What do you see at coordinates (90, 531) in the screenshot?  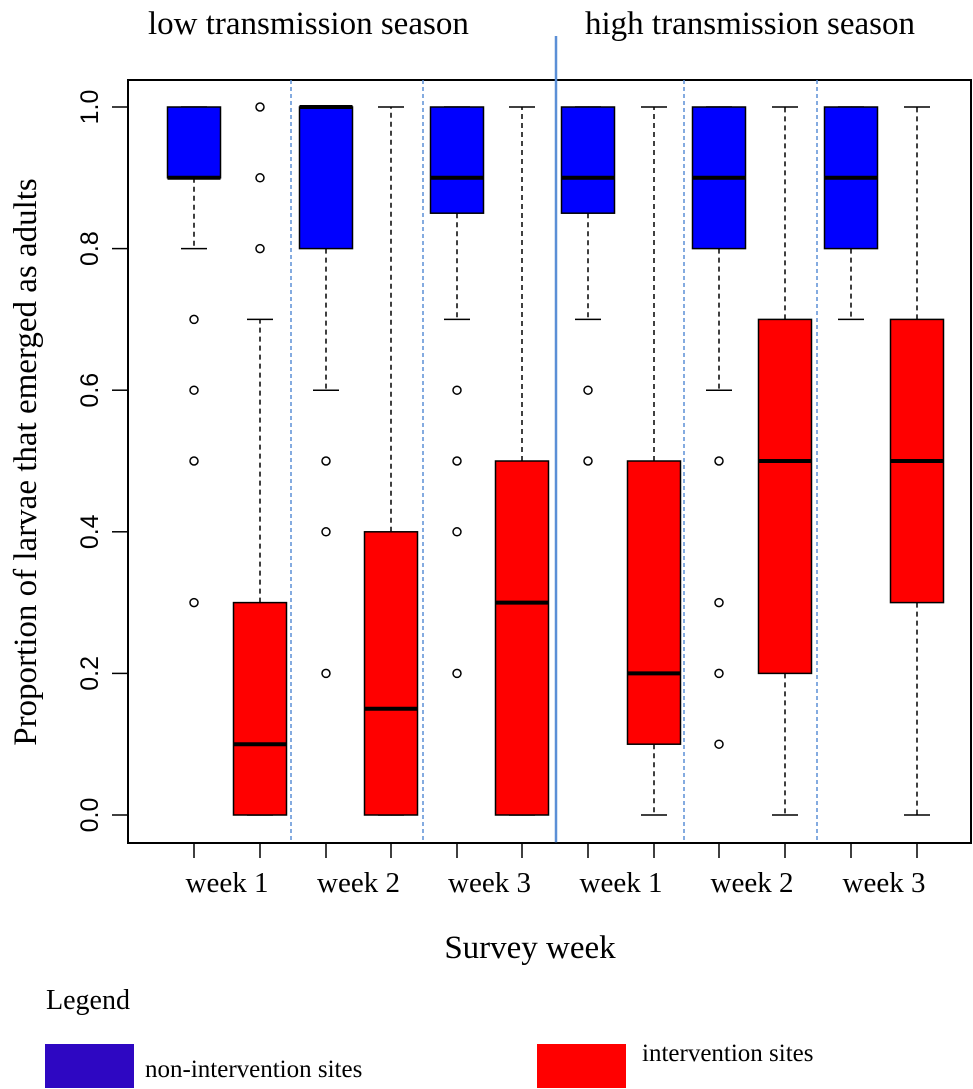 I see `y-tick-label: 0.4` at bounding box center [90, 531].